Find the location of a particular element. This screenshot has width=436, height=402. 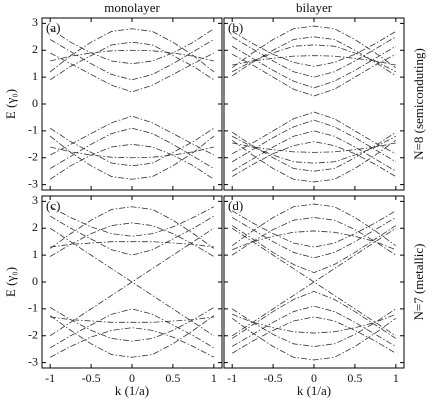

panel-label: (b) is located at coordinates (235, 27).